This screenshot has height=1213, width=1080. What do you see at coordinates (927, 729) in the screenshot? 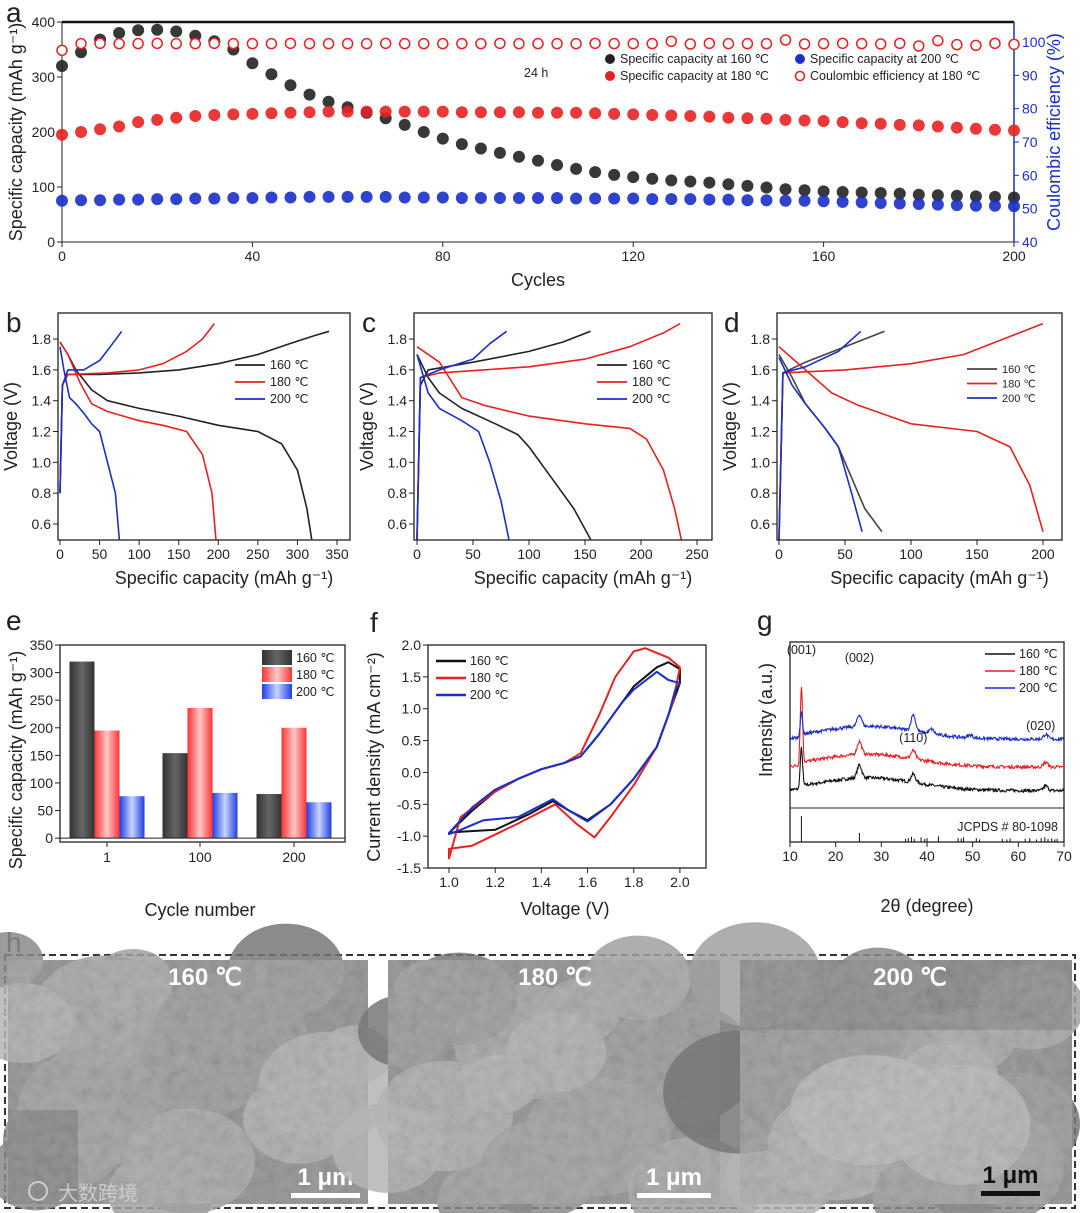
I see `xrd-pattern` at bounding box center [927, 729].